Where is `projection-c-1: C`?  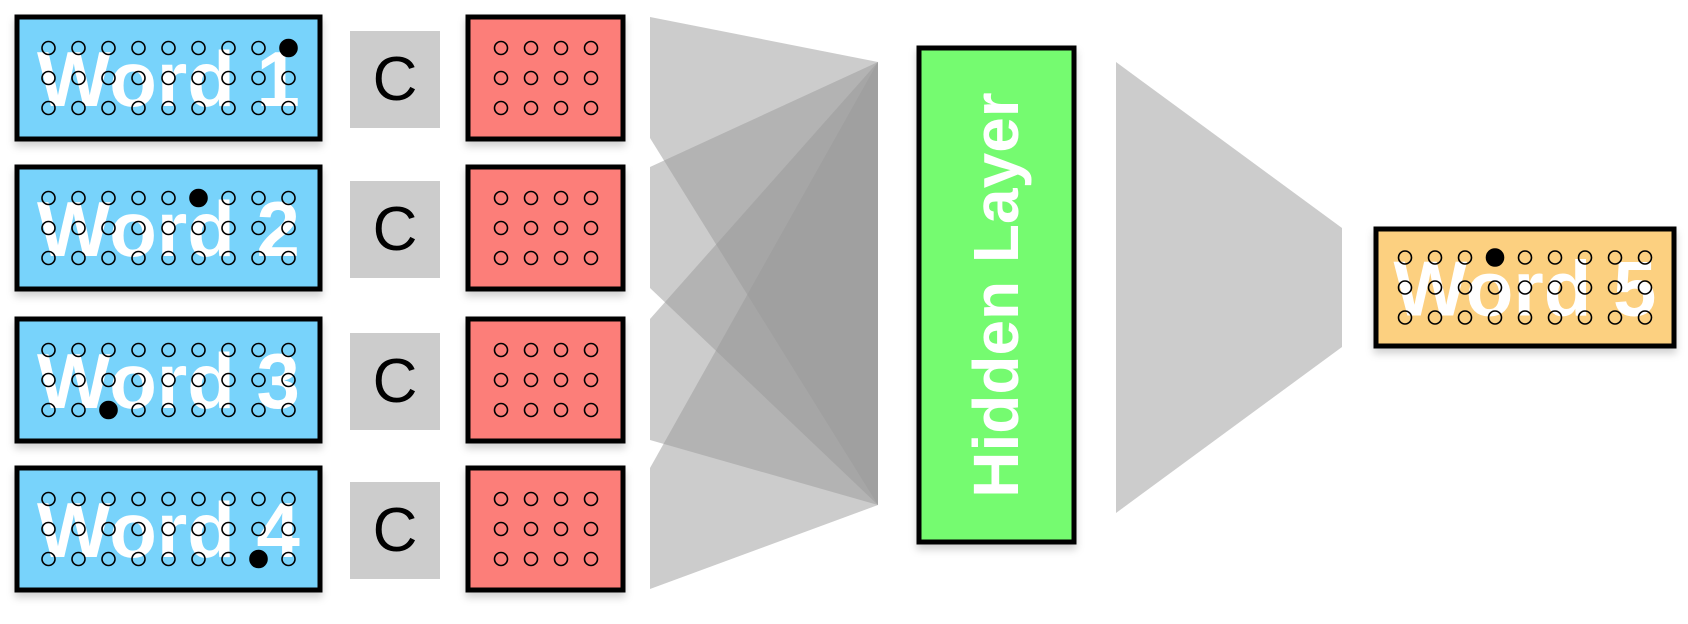
projection-c-1: C is located at coordinates (395, 79).